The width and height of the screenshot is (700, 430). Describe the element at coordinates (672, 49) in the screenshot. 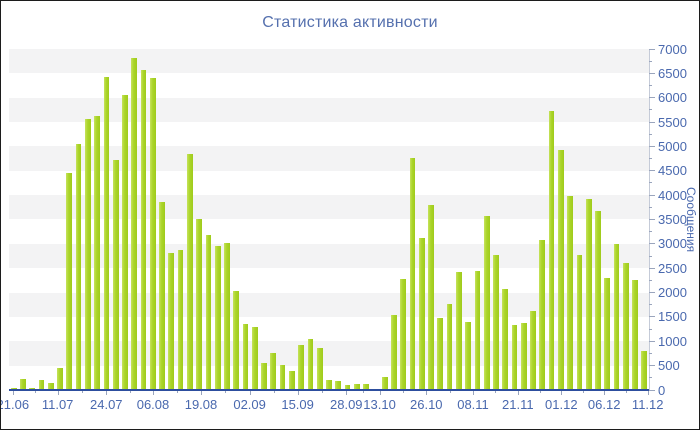

I see `y-axis-label: 7000` at that location.